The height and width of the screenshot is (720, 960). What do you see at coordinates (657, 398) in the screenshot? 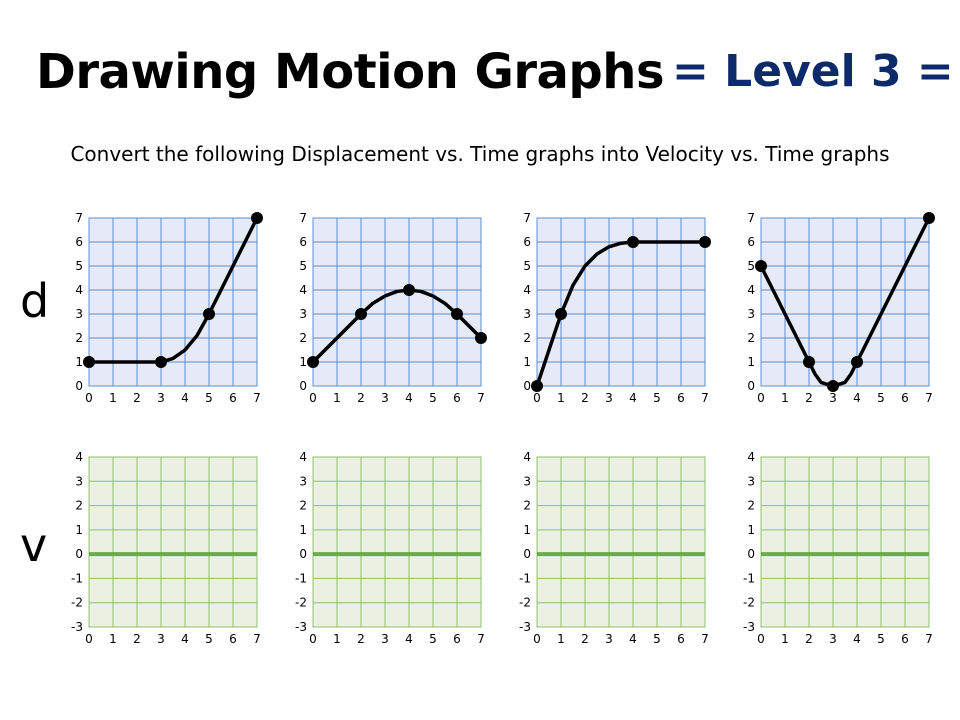
I see `graph-3-x-tick-label: 5` at bounding box center [657, 398].